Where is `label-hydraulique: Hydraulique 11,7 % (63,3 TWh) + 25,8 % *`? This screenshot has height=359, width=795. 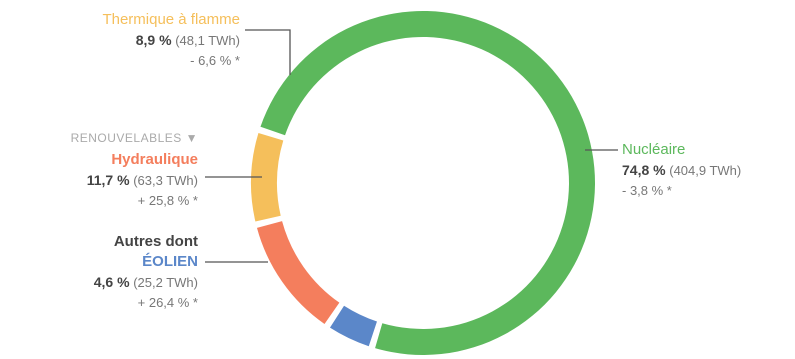 label-hydraulique: Hydraulique 11,7 % (63,3 TWh) + 25,8 % * is located at coordinates (99, 180).